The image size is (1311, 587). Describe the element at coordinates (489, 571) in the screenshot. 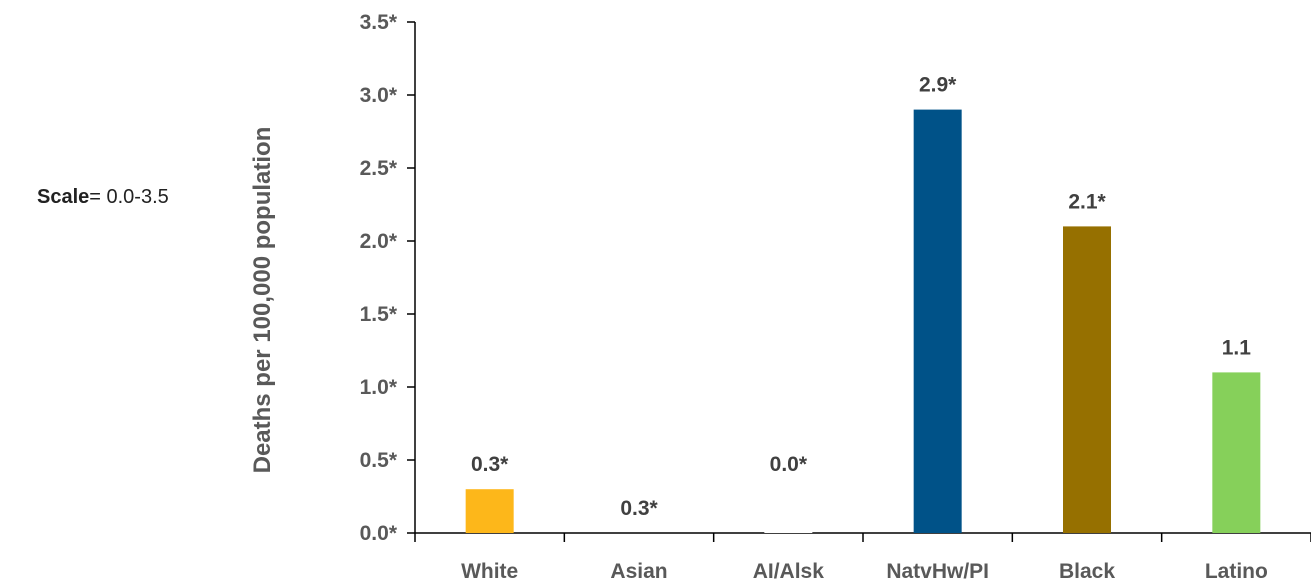

I see `x-tick-label: White` at that location.